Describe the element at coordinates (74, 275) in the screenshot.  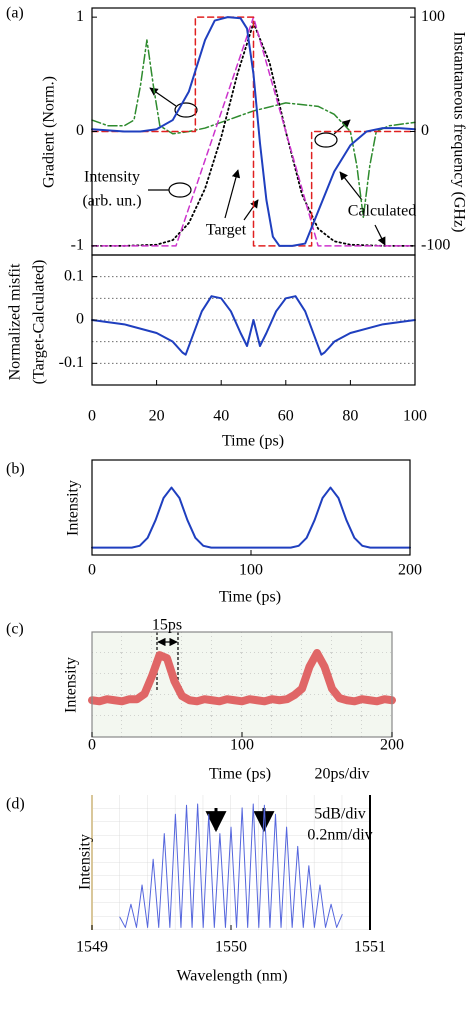
I see `y-tick-label: 0.1` at that location.